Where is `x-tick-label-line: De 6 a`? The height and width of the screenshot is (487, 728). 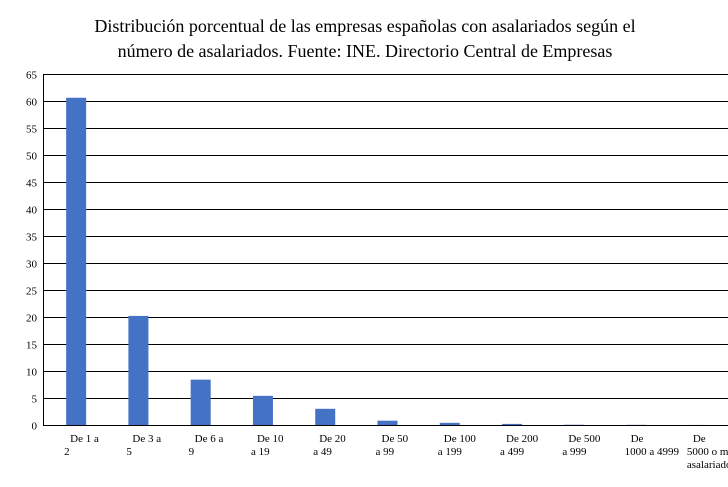
x-tick-label-line: De 6 a is located at coordinates (209, 439).